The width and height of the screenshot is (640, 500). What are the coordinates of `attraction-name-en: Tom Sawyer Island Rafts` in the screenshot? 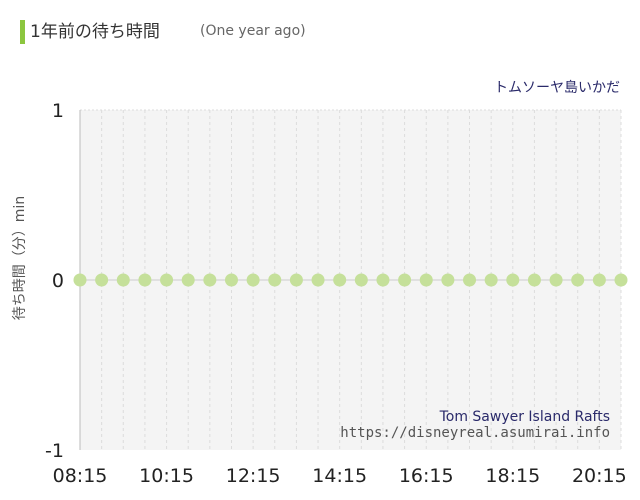 It's located at (524, 417).